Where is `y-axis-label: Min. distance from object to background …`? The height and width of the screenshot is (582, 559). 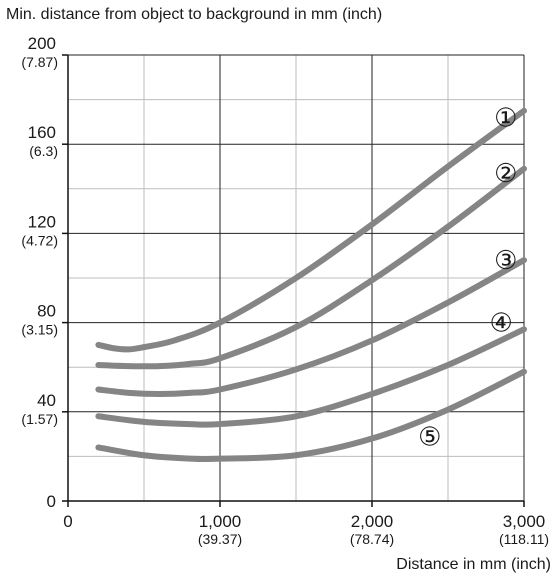
y-axis-label: Min. distance from object to background … is located at coordinates (194, 14).